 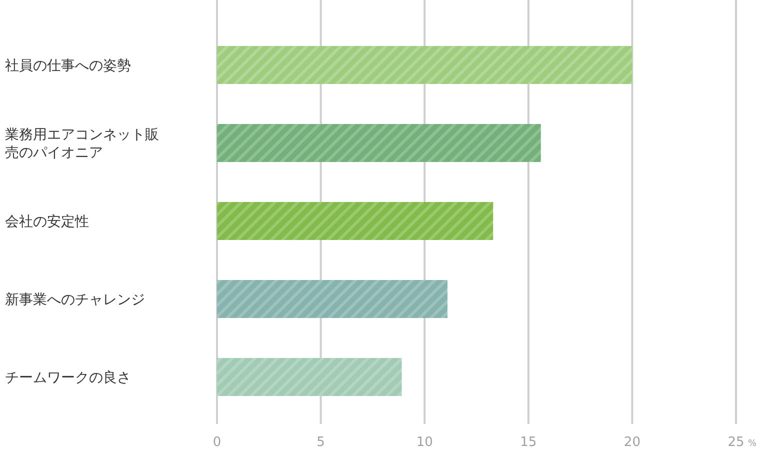 What do you see at coordinates (82, 144) in the screenshot?
I see `y-tick-label: 業務用エアコンネット販売のパイオニア` at bounding box center [82, 144].